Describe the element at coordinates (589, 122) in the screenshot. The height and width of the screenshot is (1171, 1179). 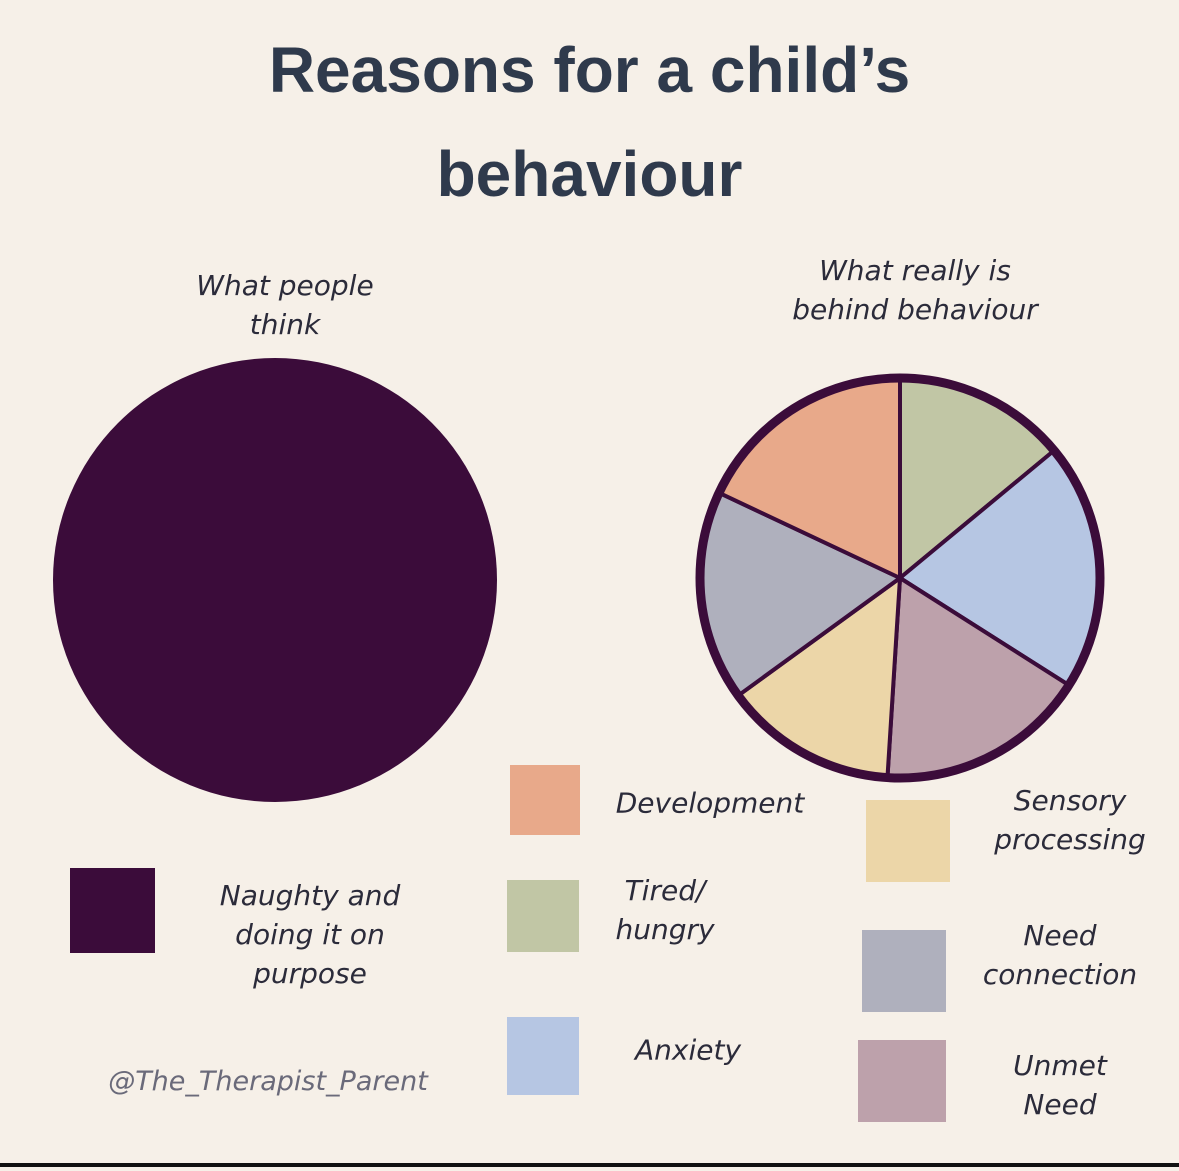
I see `chart-title: Reasons for a child’s behaviour` at that location.